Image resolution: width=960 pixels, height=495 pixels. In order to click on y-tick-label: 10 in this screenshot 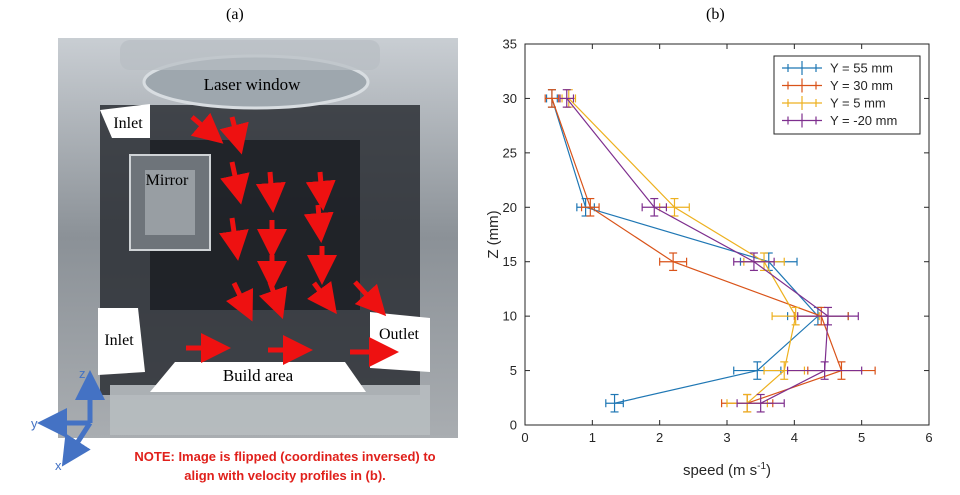, I will do `click(510, 316)`.